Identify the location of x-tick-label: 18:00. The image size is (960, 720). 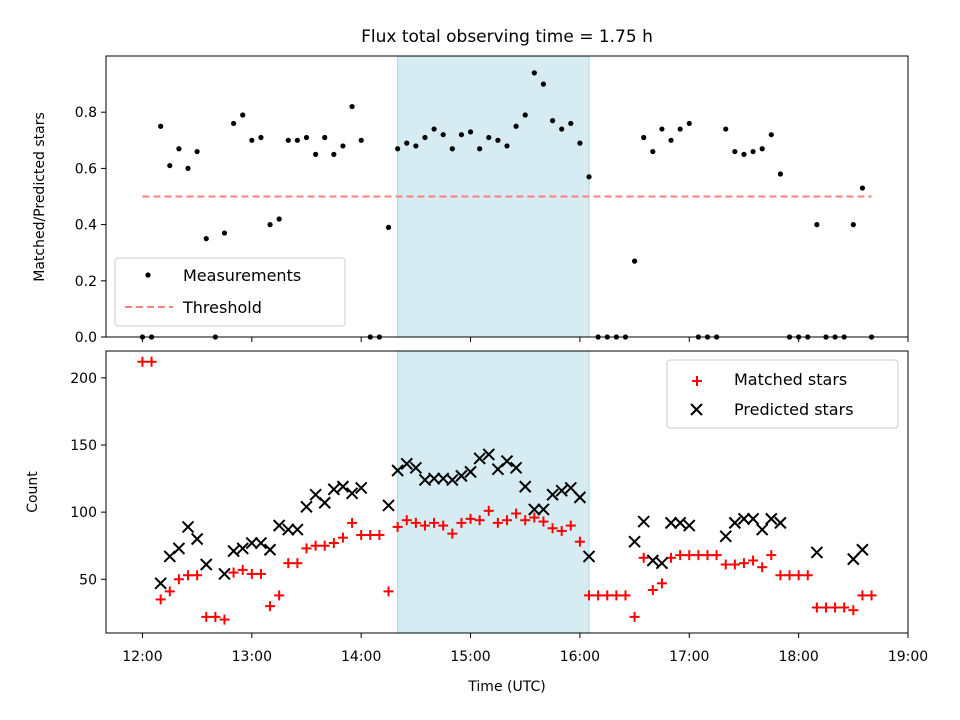
(798, 657).